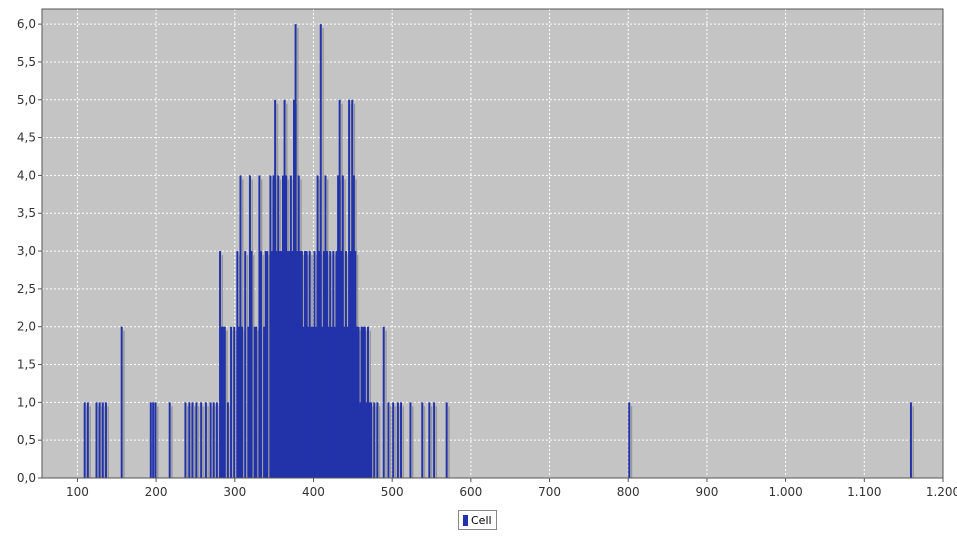 This screenshot has height=539, width=957. I want to click on x-tick-label: 1.100, so click(864, 492).